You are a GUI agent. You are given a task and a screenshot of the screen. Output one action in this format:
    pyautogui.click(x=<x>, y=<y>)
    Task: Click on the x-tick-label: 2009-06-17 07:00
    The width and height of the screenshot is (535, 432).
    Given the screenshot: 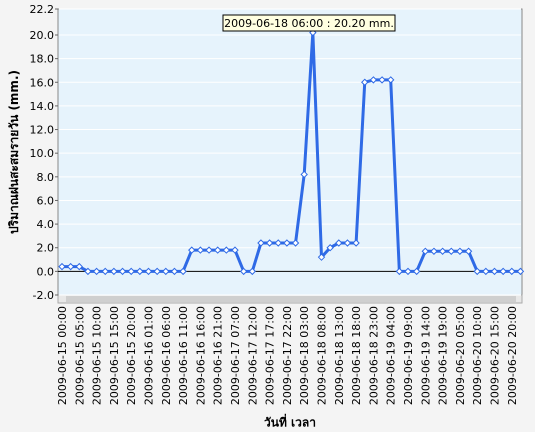 What is the action you would take?
    pyautogui.click(x=235, y=355)
    